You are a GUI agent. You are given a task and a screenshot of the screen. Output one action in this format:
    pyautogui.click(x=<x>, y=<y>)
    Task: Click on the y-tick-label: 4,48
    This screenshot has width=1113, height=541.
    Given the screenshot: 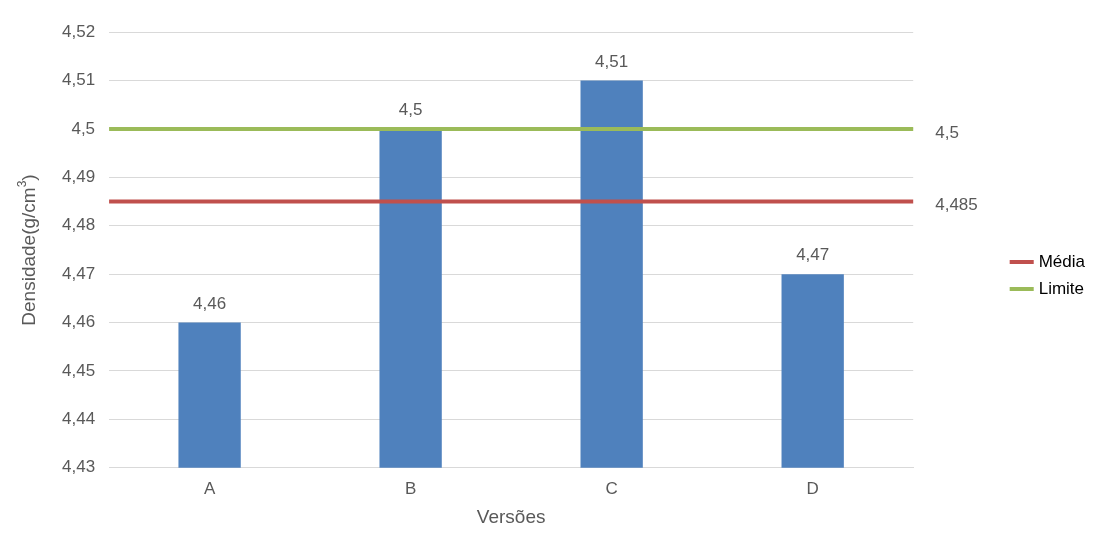 What is the action you would take?
    pyautogui.click(x=78, y=225)
    